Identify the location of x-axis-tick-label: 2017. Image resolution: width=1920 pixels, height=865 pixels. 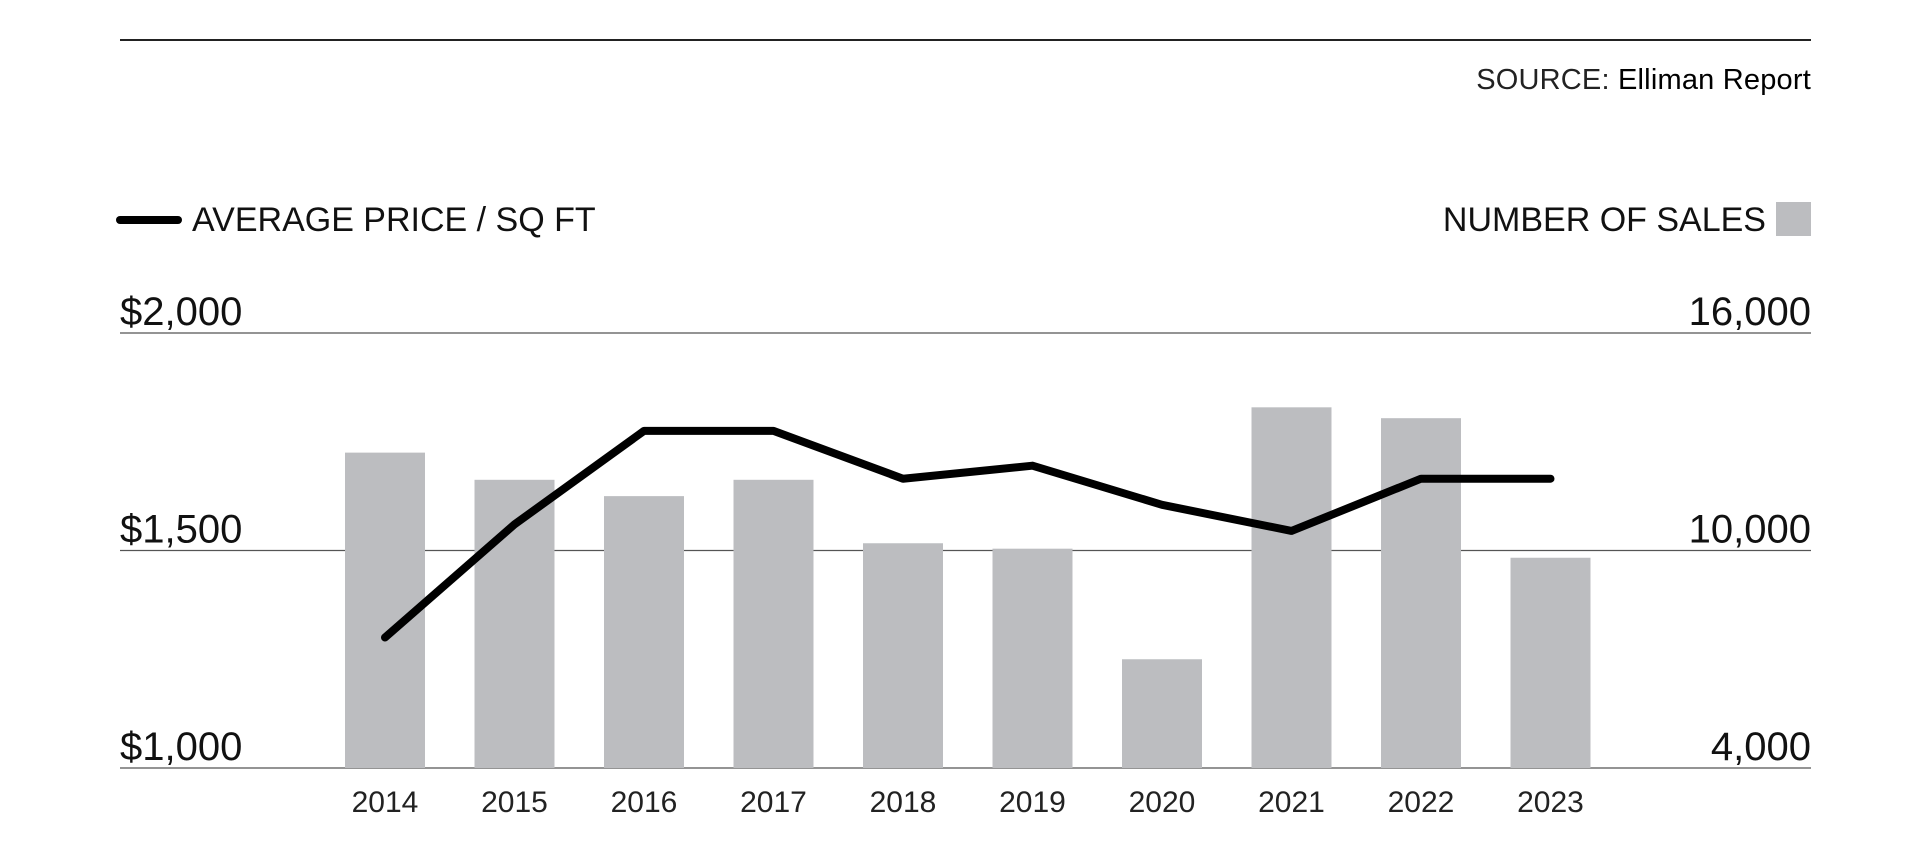
(773, 802).